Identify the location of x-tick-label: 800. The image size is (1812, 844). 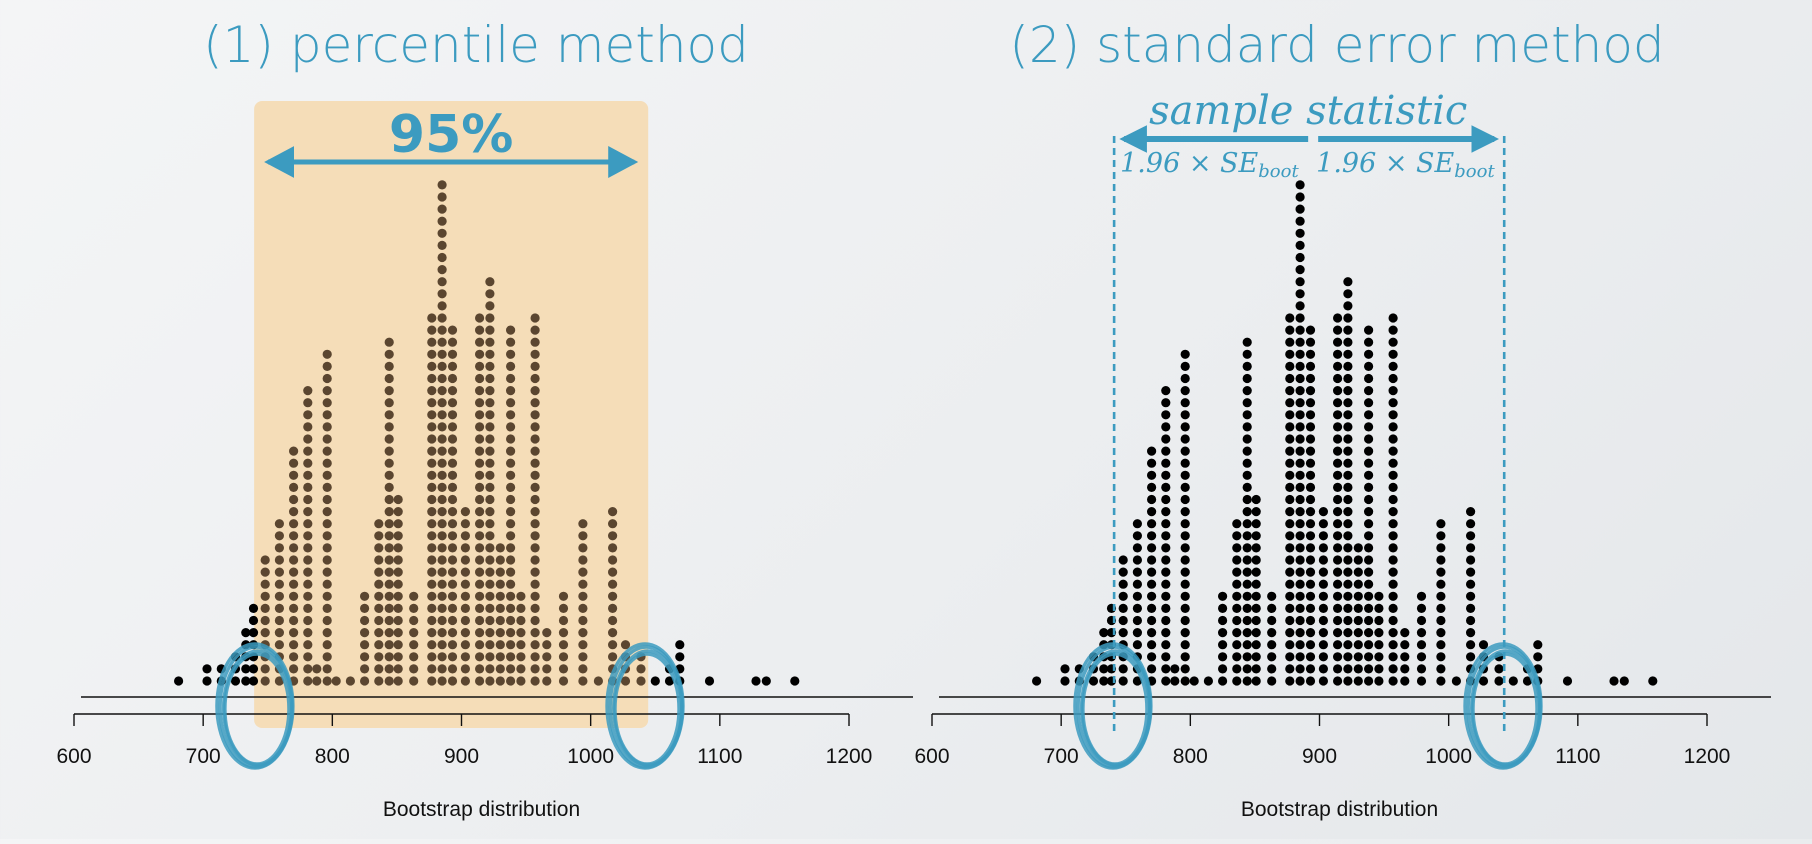
(332, 756).